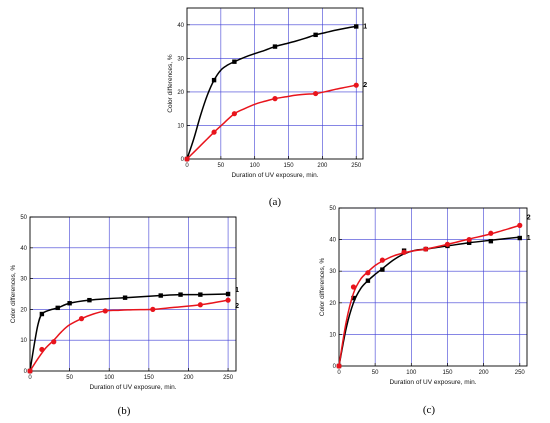 Image resolution: width=550 pixels, height=423 pixels. Describe the element at coordinates (275, 202) in the screenshot. I see `panel-label: (a)` at that location.